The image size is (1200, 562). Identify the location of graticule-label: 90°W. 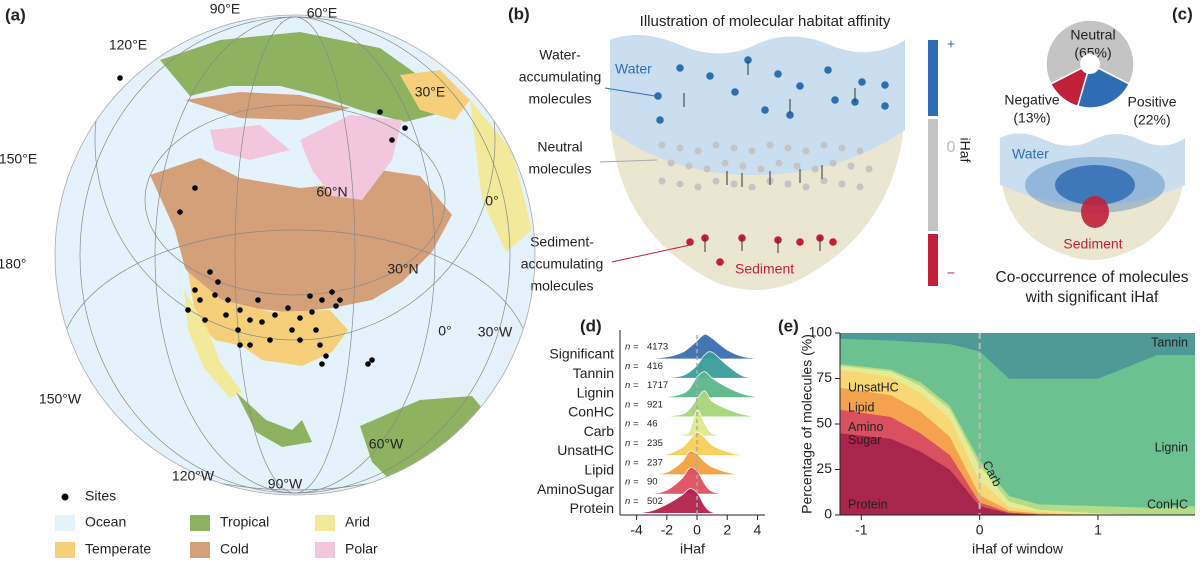
(285, 484).